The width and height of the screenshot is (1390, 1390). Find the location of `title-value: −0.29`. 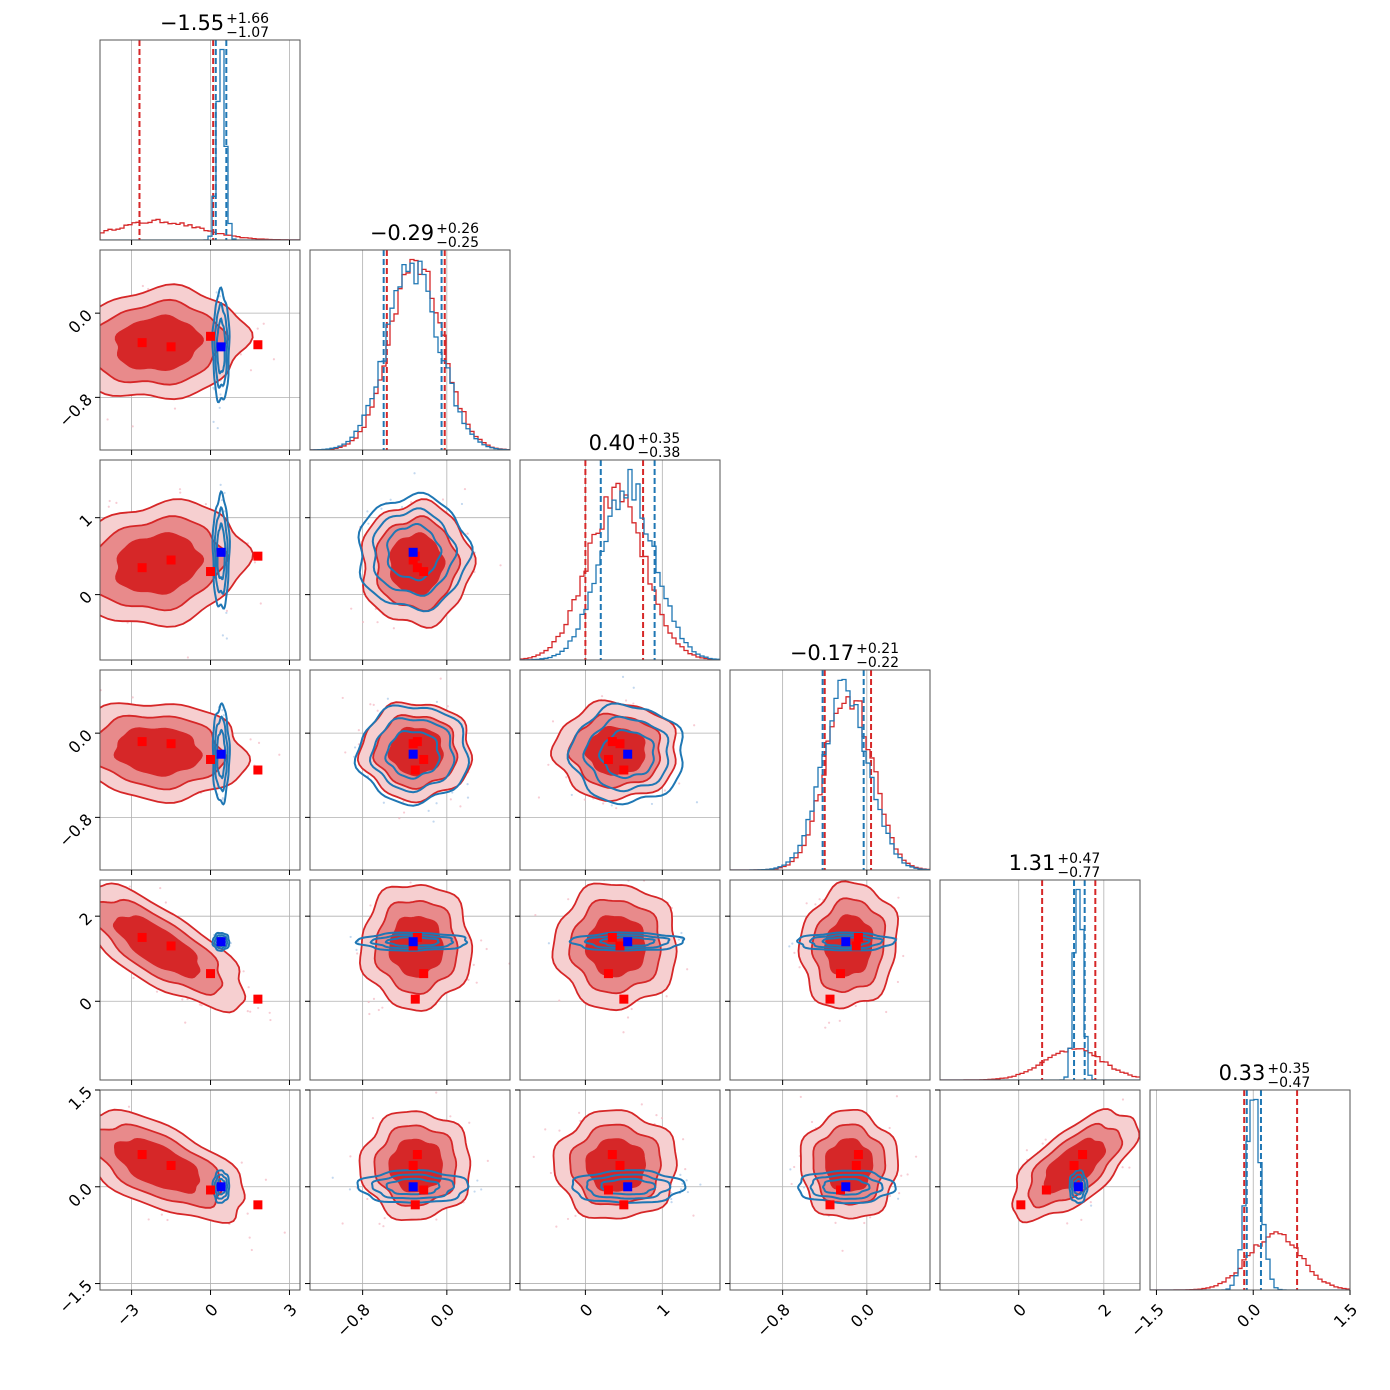

title-value: −0.29 is located at coordinates (402, 233).